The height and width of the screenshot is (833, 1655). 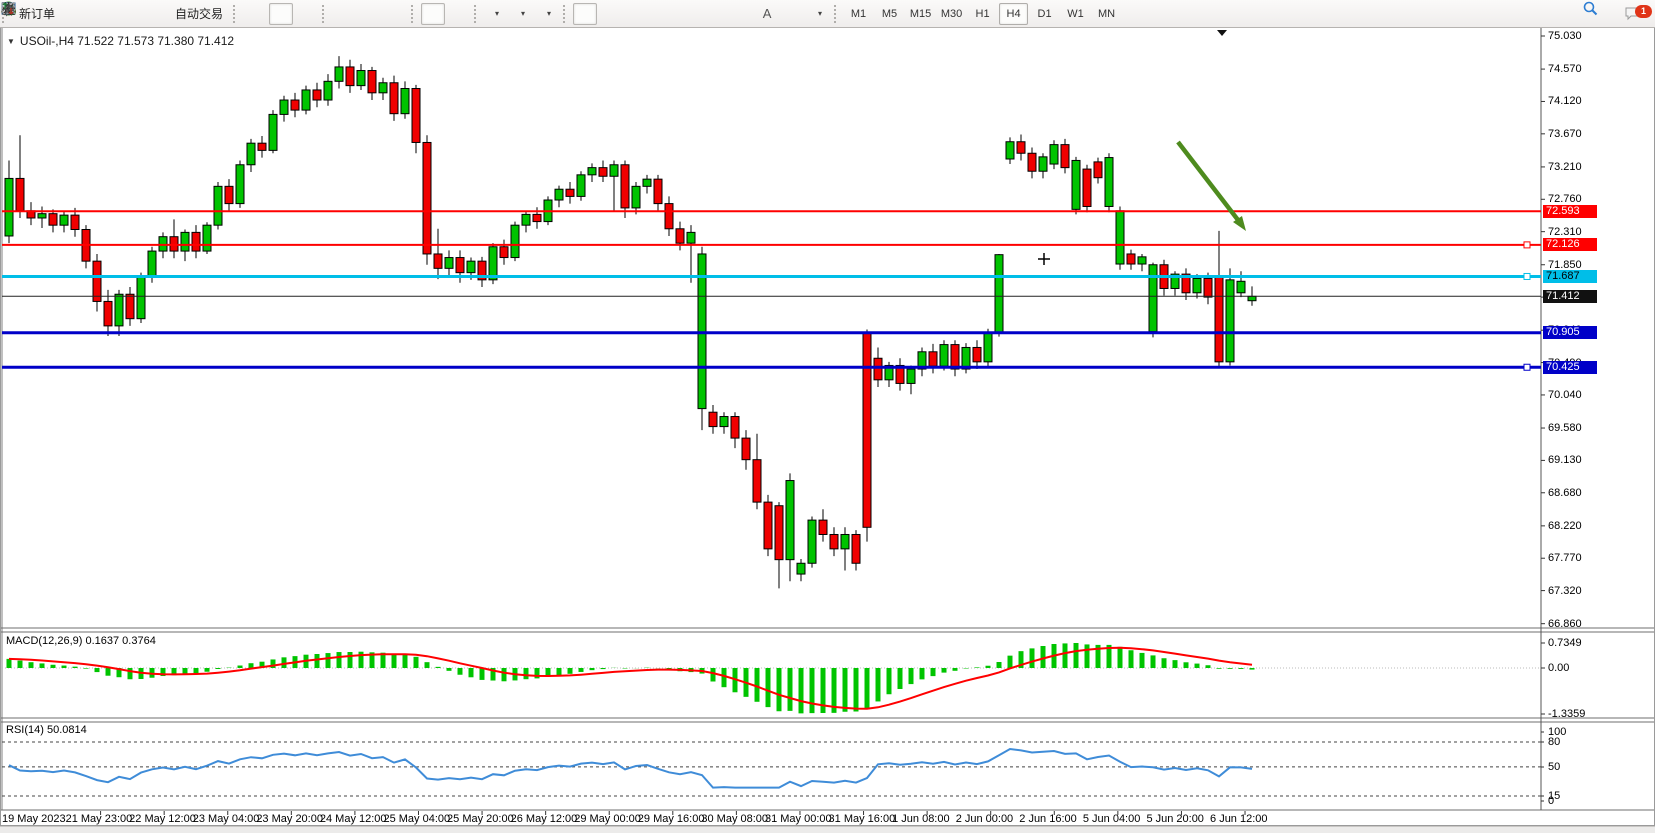 I want to click on arrows-tool-icon: ▾, so click(x=416, y=13).